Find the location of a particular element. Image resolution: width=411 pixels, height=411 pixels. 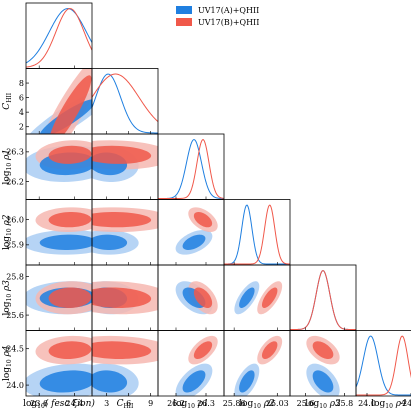

marginal-curve-3-B is located at coordinates (257, 234).